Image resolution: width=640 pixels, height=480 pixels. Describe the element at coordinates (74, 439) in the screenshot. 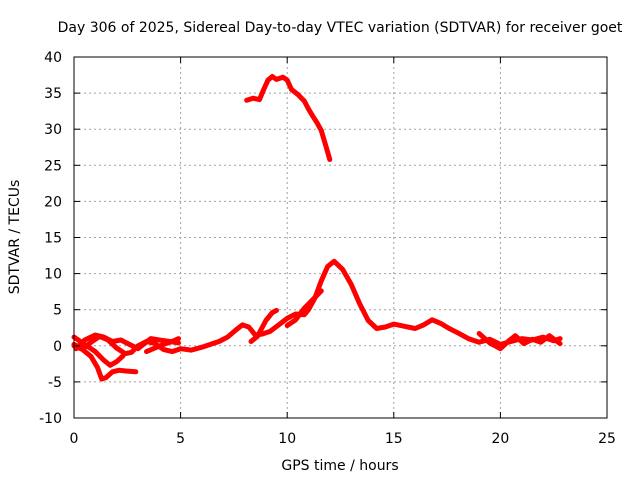

I see `x-tick-label: 0` at that location.